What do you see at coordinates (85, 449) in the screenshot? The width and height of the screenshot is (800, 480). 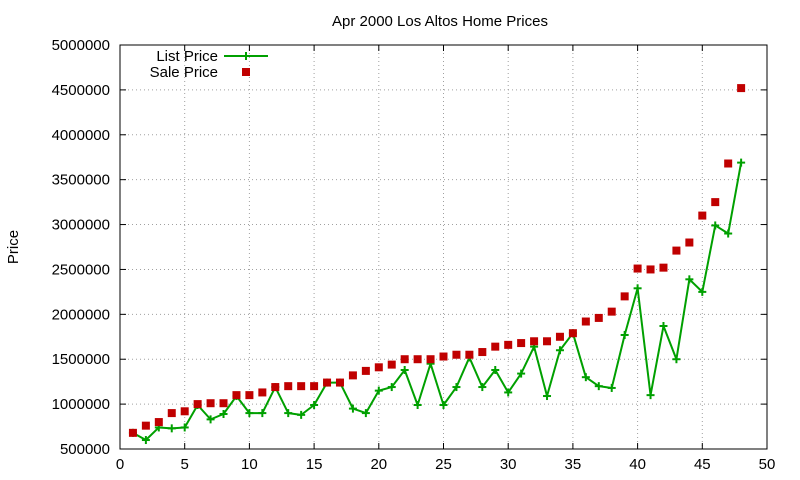 I see `y-tick-label: 500000` at bounding box center [85, 449].